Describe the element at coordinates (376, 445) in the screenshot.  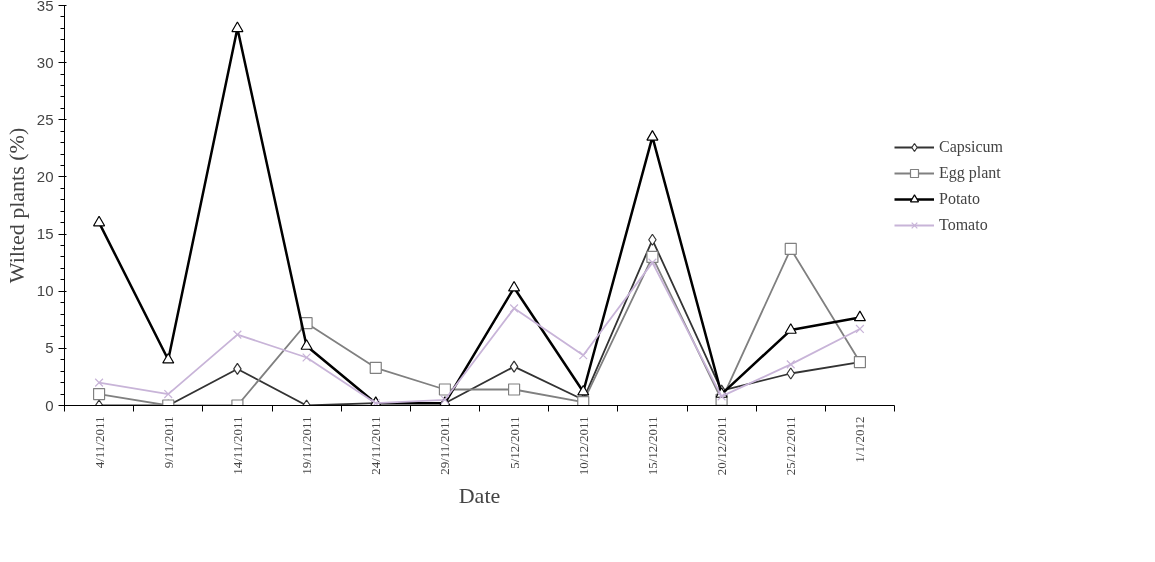
I see `x-tick-label: 24/11/2011` at that location.